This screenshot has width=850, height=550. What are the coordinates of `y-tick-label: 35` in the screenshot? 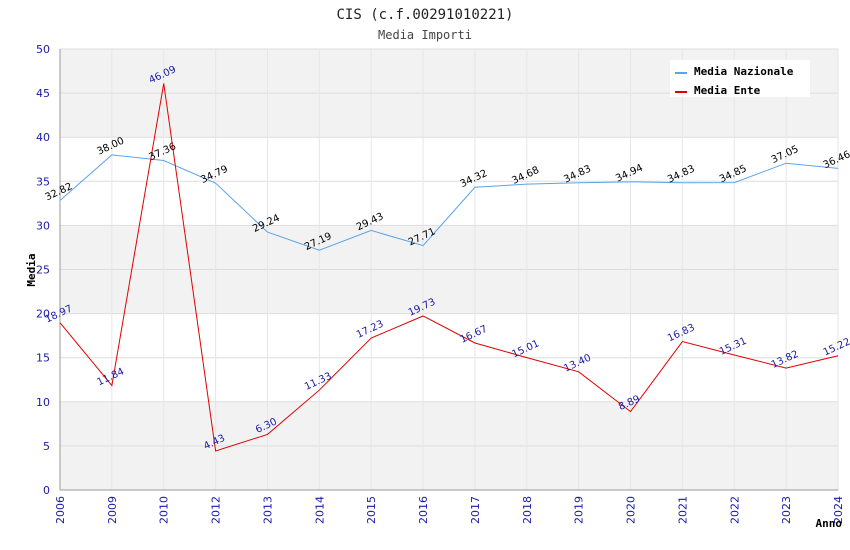 It's located at (43, 181).